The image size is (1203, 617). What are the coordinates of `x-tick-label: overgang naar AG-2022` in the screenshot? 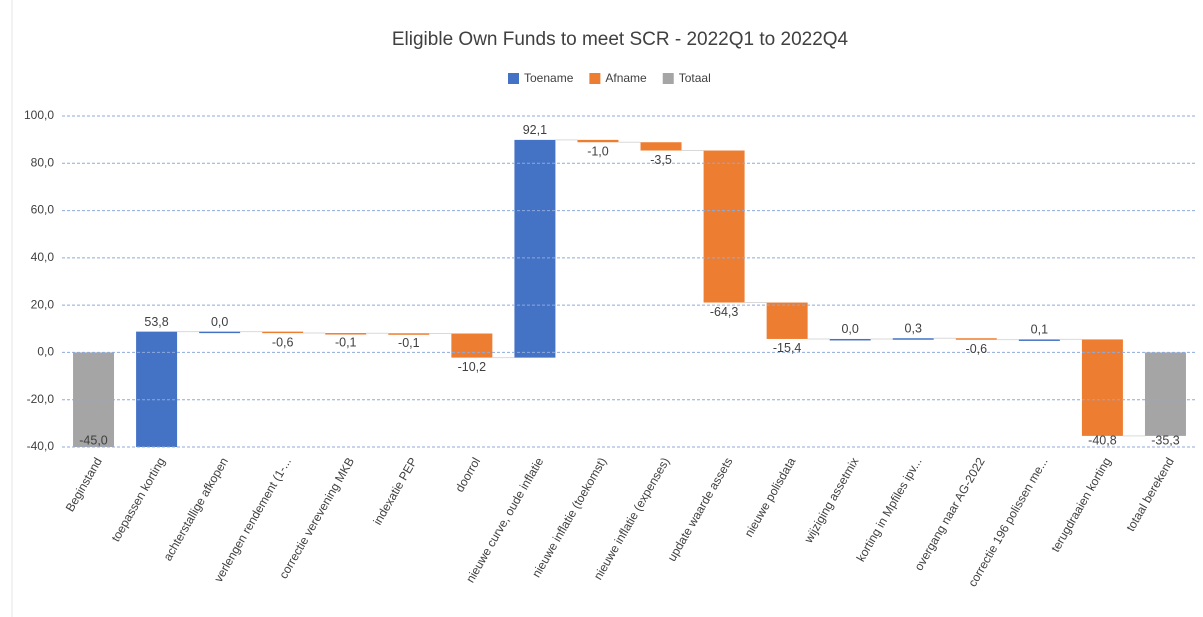 It's located at (949, 514).